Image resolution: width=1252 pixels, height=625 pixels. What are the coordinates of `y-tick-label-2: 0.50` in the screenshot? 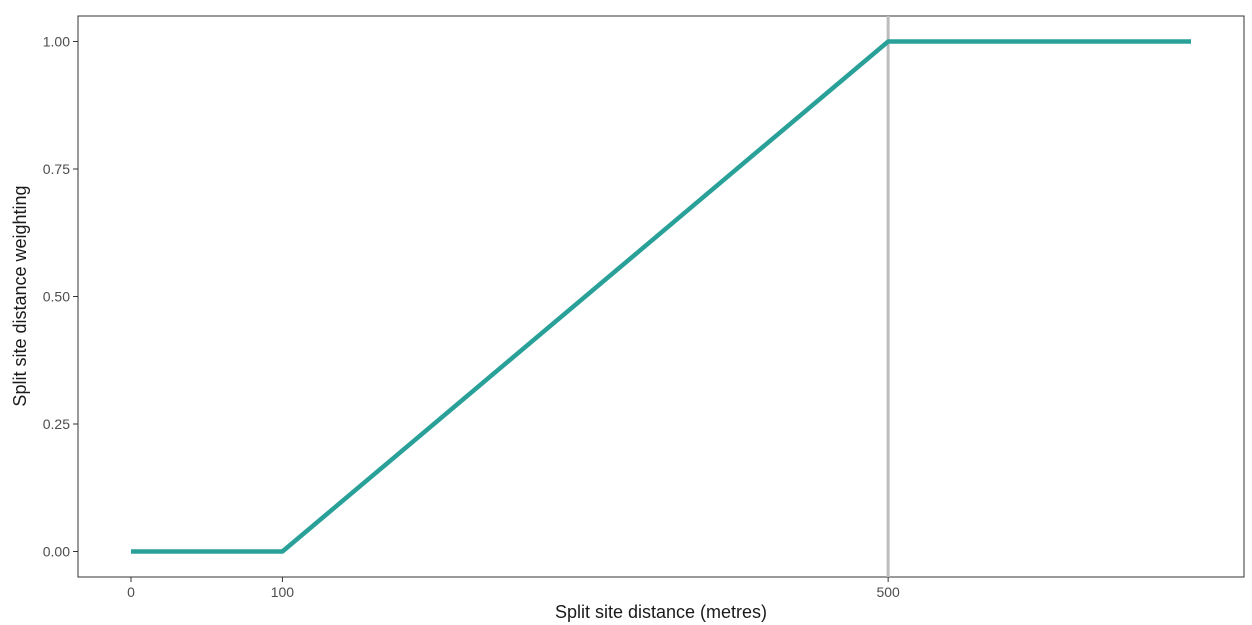 It's located at (56, 297).